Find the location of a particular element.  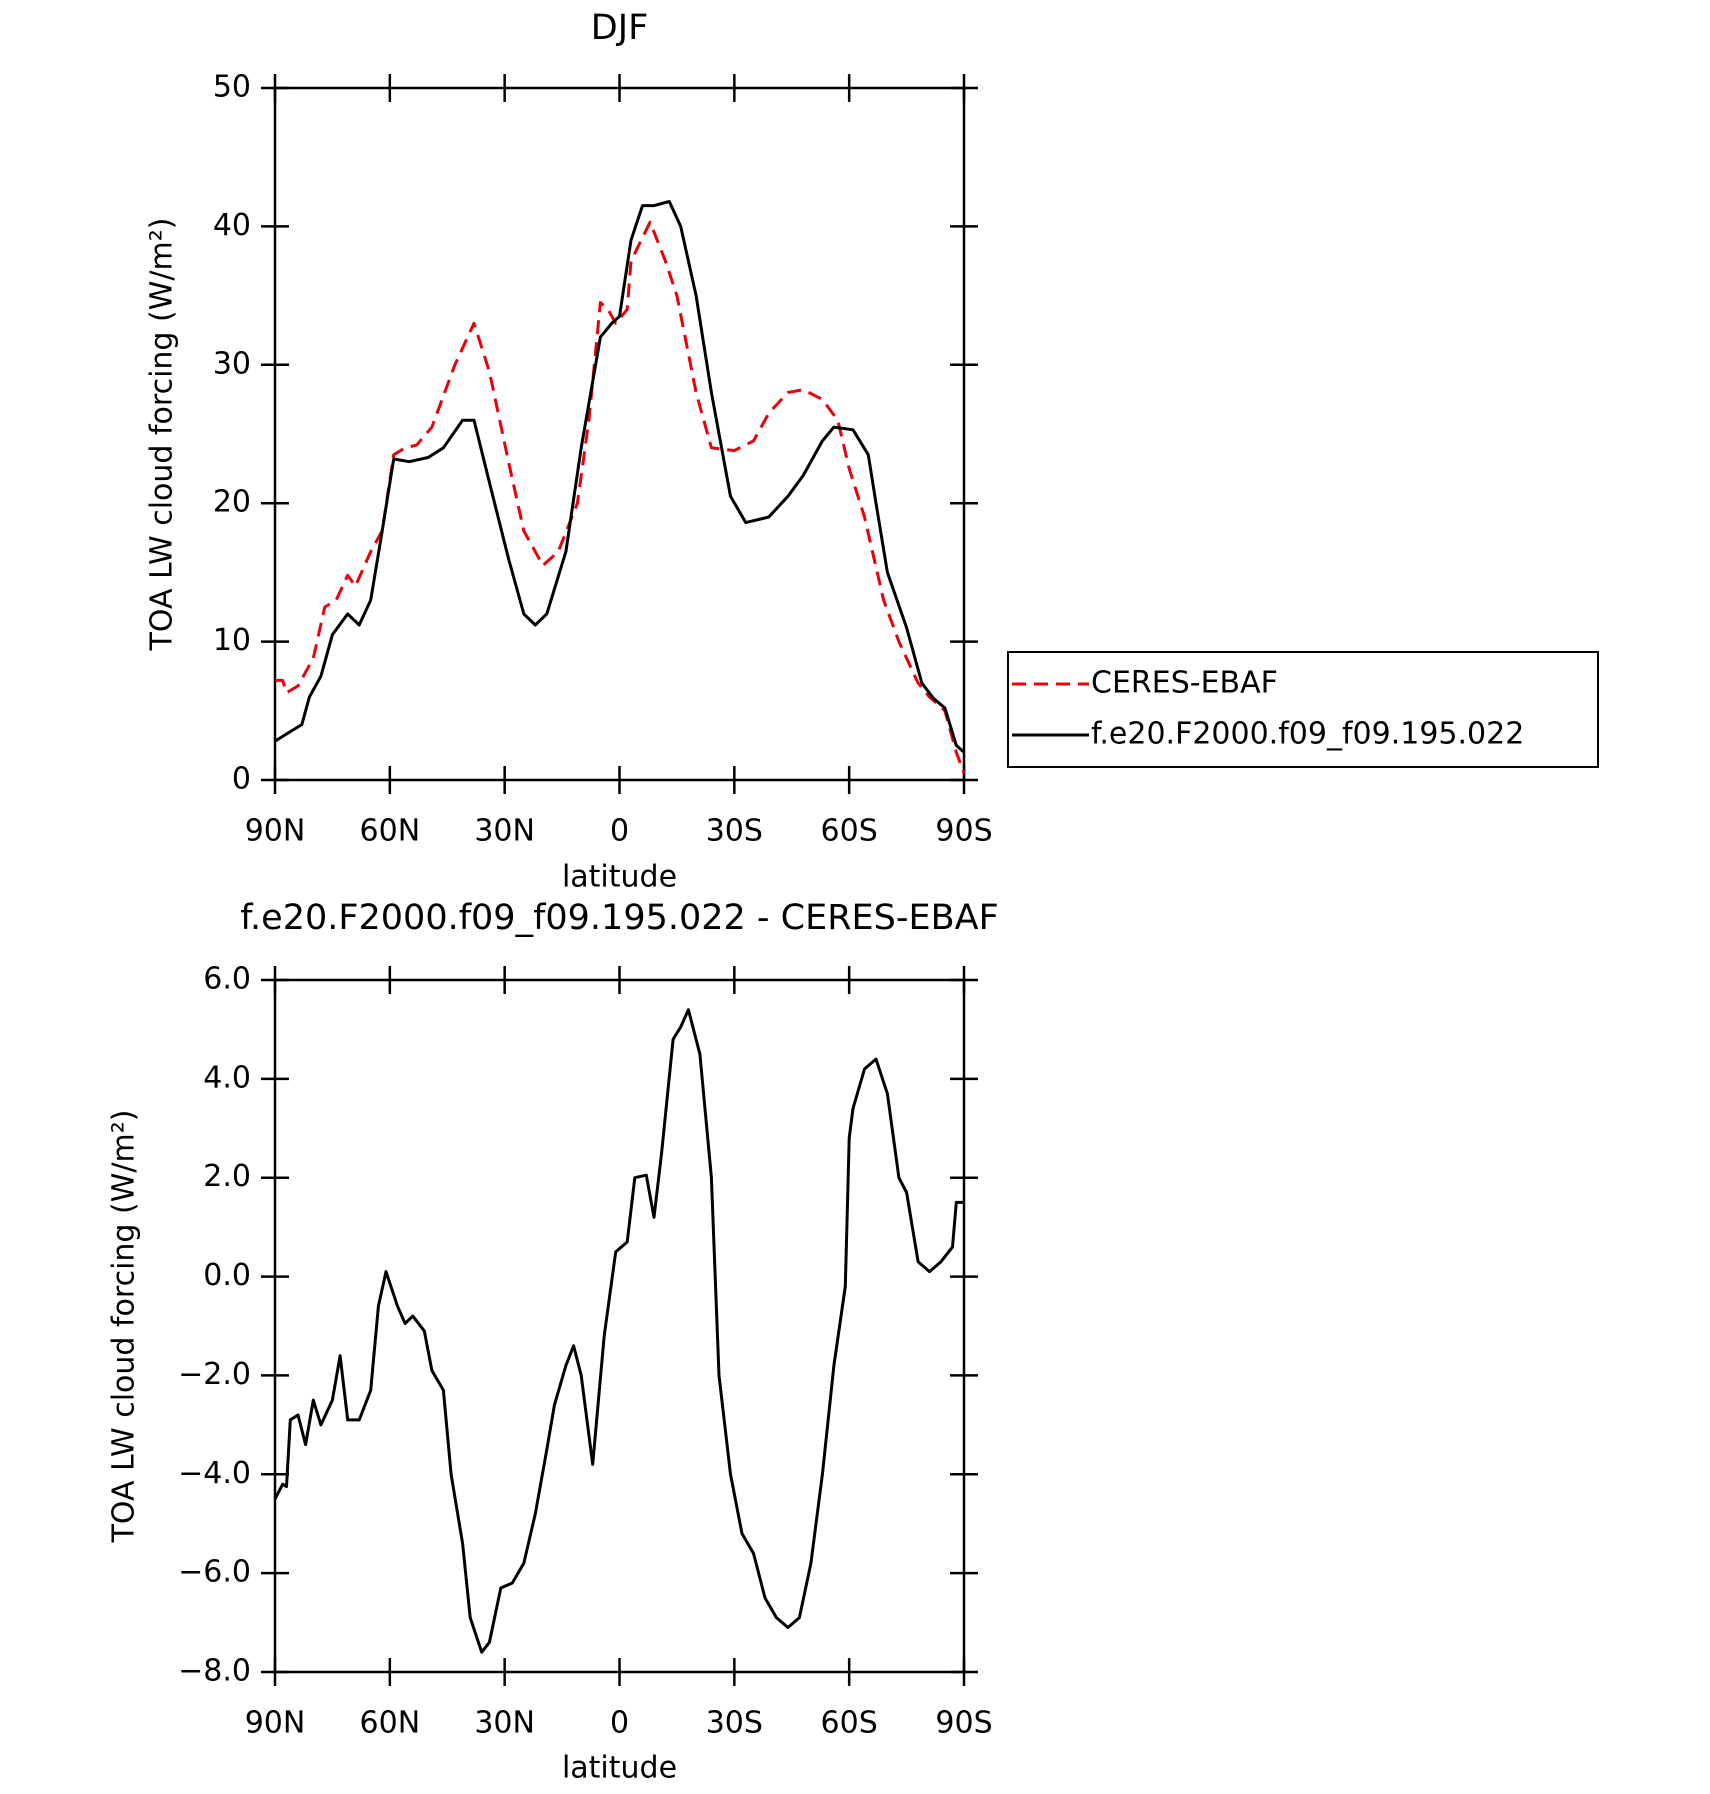

y-tick-label: −6.0 is located at coordinates (214, 1572).